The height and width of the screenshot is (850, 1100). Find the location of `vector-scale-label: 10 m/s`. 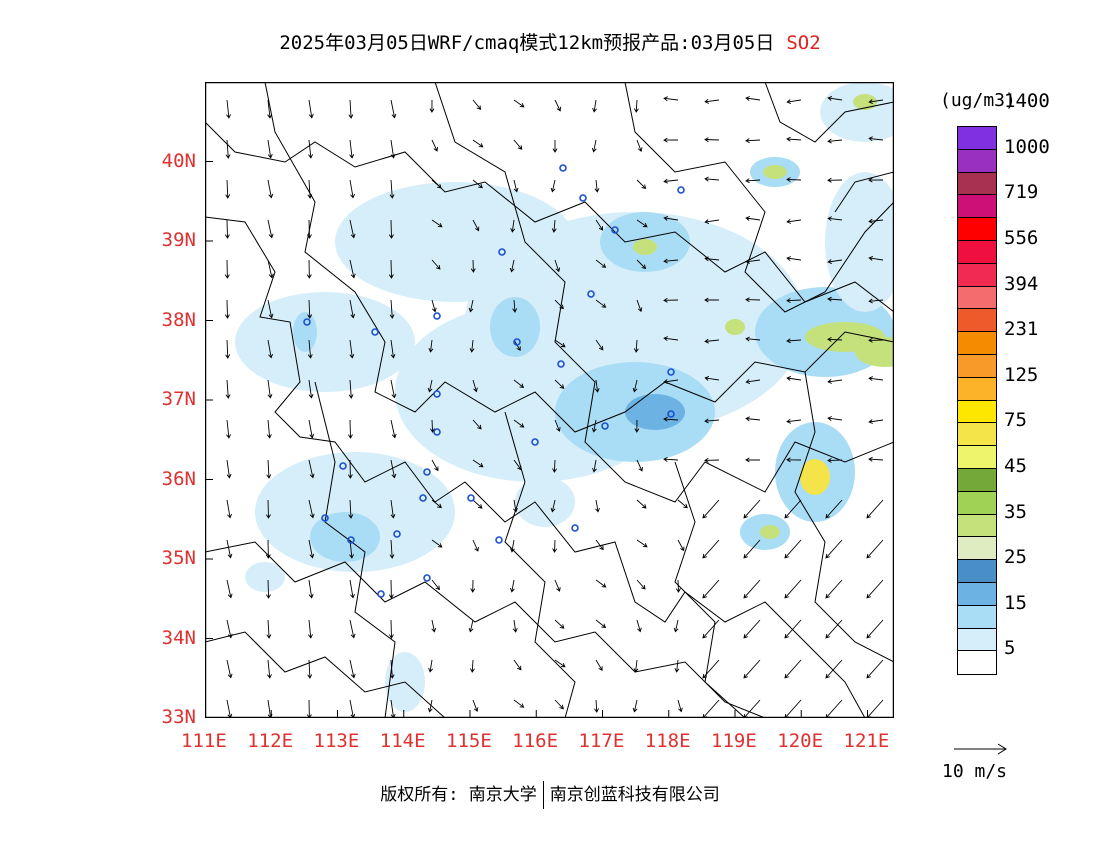

vector-scale-label: 10 m/s is located at coordinates (975, 771).